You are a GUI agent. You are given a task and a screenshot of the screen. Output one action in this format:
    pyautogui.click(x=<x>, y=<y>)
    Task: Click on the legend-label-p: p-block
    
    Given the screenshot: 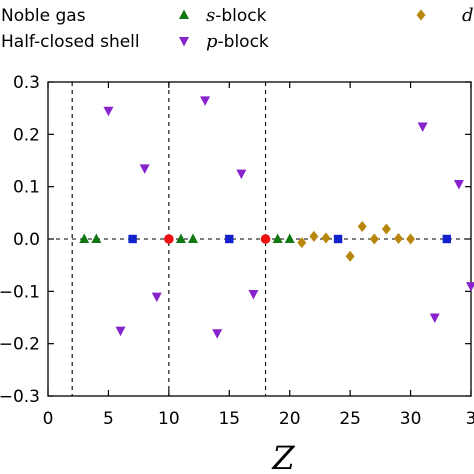 What is the action you would take?
    pyautogui.click(x=237, y=41)
    